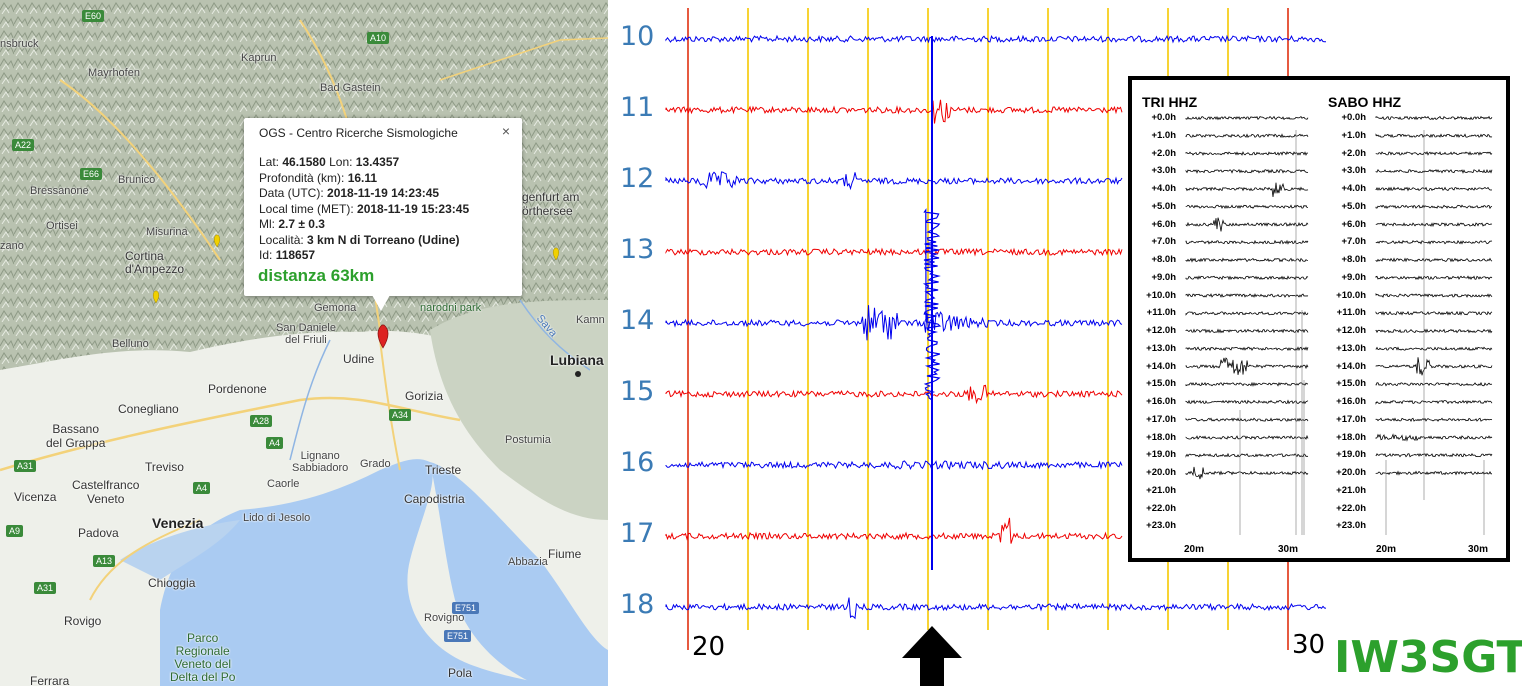 The image size is (1522, 686). I want to click on map-label-cortina: Cortina d'Ampezzo, so click(154, 262).